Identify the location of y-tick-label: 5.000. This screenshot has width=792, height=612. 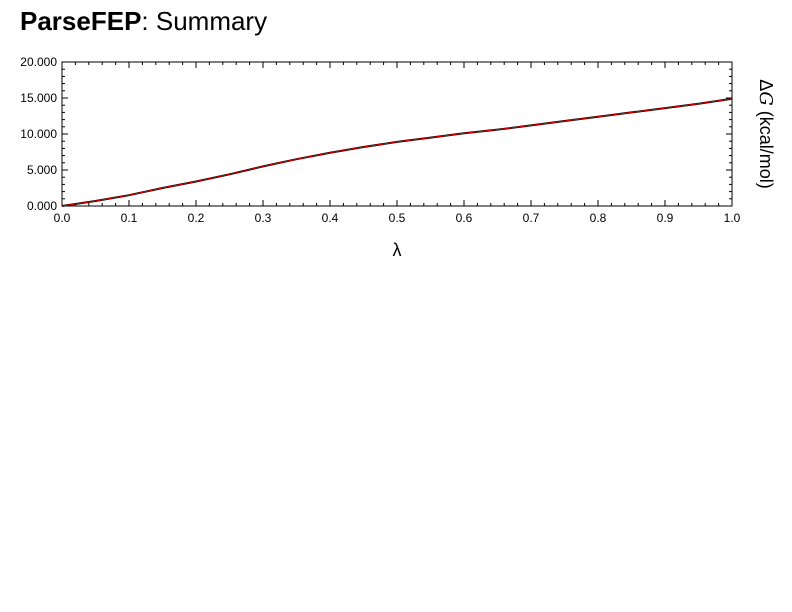
(42, 170).